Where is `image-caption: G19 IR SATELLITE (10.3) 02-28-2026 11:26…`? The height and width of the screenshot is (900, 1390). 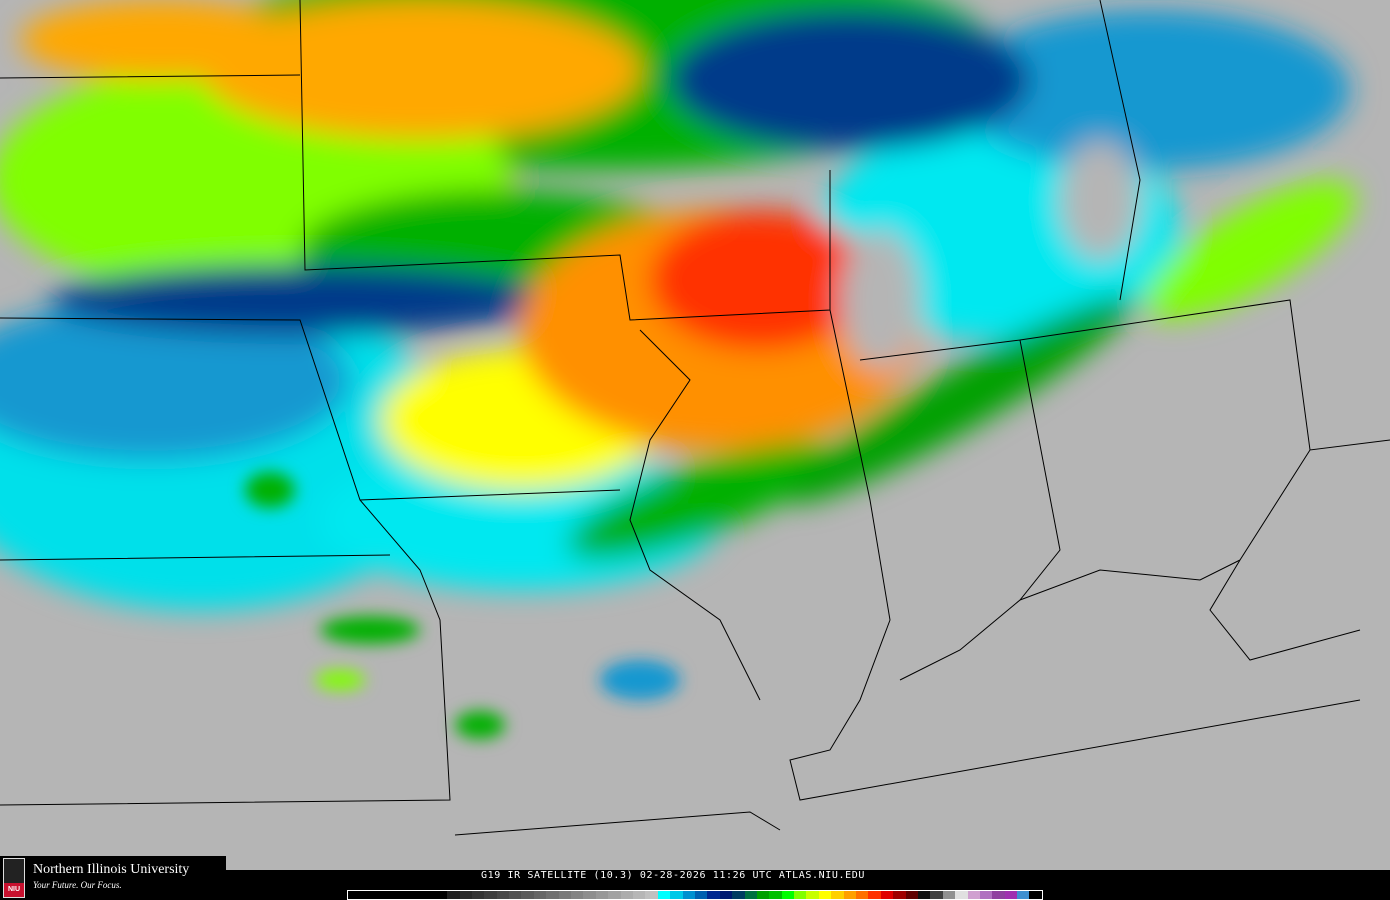 image-caption: G19 IR SATELLITE (10.3) 02-28-2026 11:26… is located at coordinates (673, 875).